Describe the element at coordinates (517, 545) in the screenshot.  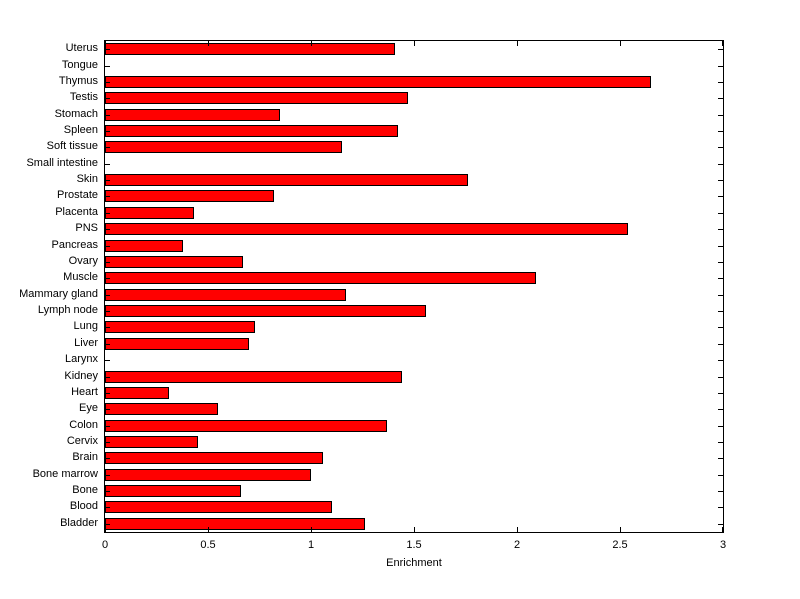
I see `x-tick-label: 2` at that location.